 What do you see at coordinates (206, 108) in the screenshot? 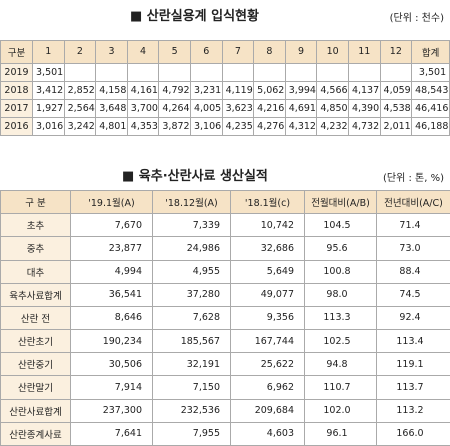
I see `table-cell: 4,005` at bounding box center [206, 108].